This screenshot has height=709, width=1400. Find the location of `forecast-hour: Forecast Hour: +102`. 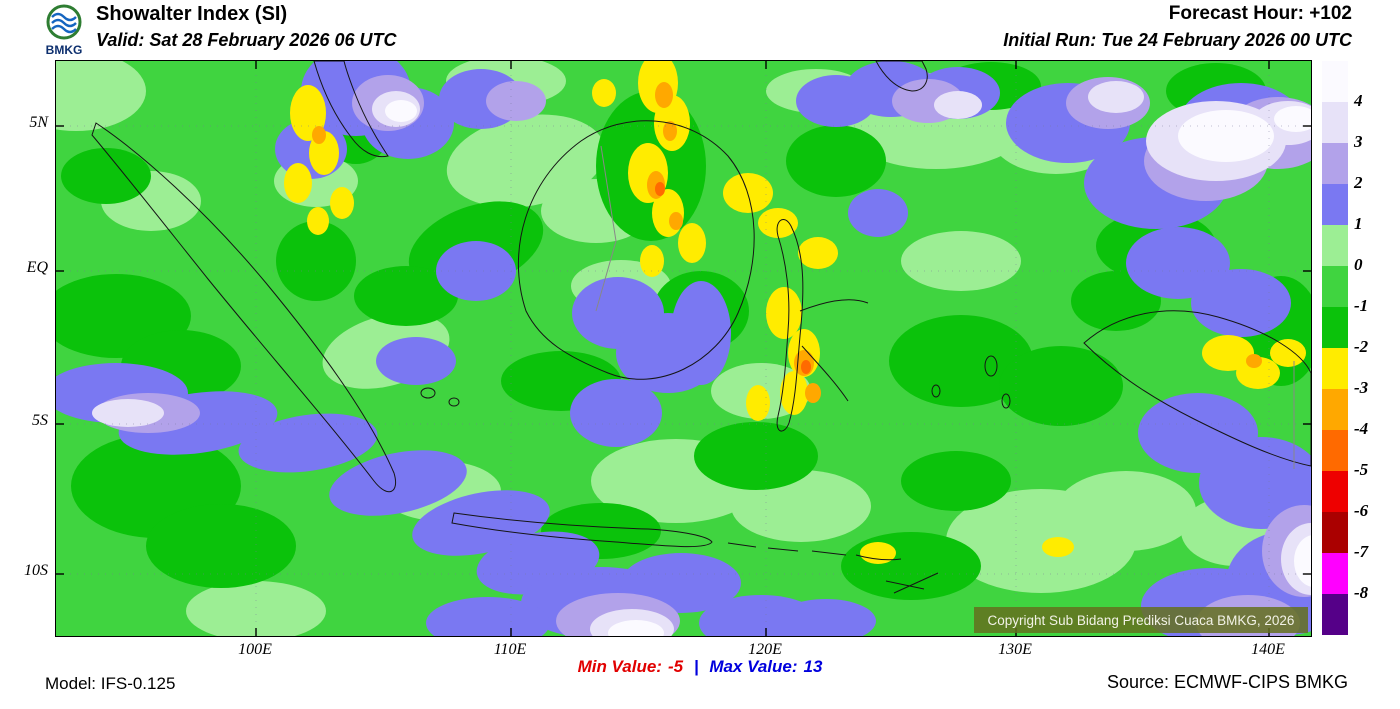

forecast-hour: Forecast Hour: +102 is located at coordinates (1260, 13).